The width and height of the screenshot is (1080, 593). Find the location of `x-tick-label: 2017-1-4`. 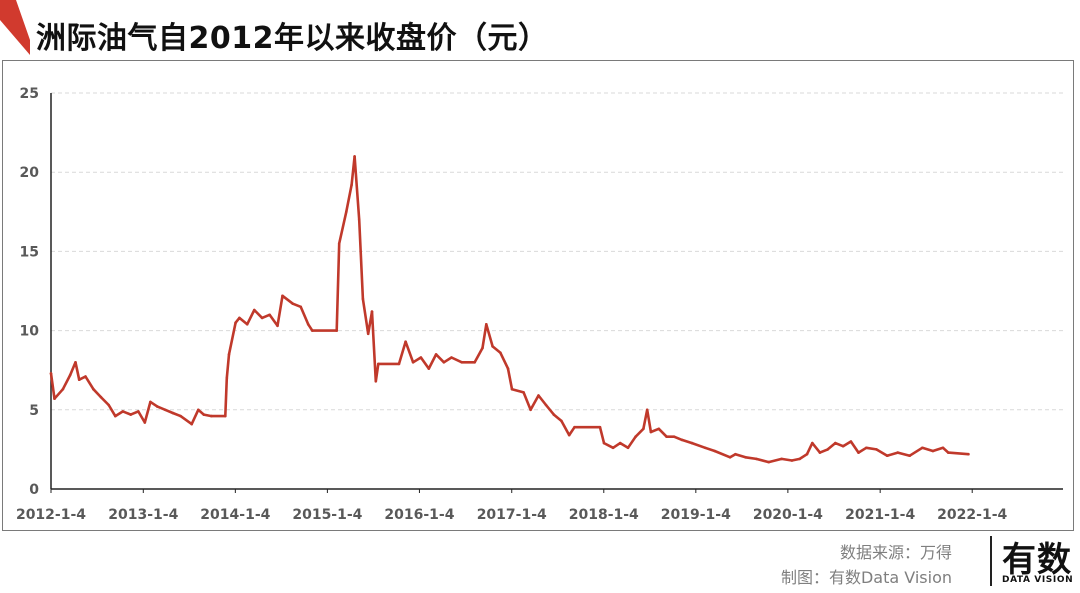

x-tick-label: 2017-1-4 is located at coordinates (512, 515).